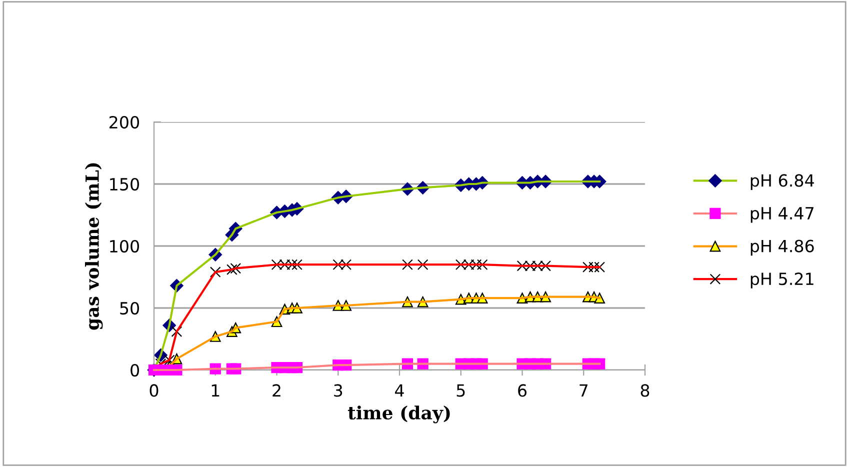 This screenshot has width=849, height=467. I want to click on x-tick-label: 3, so click(338, 390).